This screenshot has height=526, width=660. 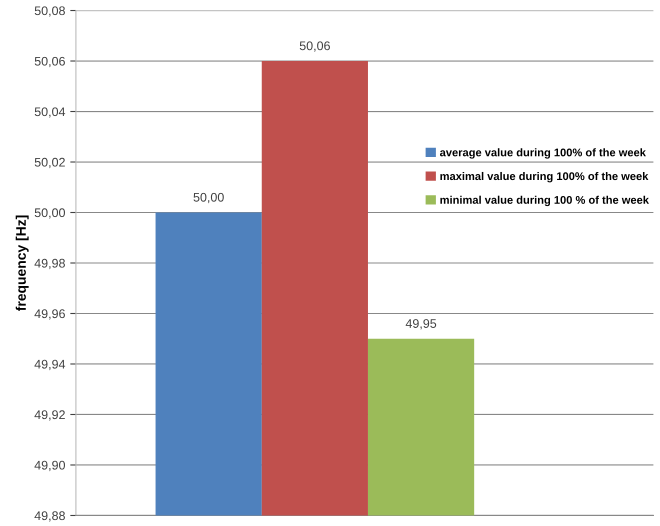 I want to click on y-tick-label: 49,88, so click(x=49, y=516).